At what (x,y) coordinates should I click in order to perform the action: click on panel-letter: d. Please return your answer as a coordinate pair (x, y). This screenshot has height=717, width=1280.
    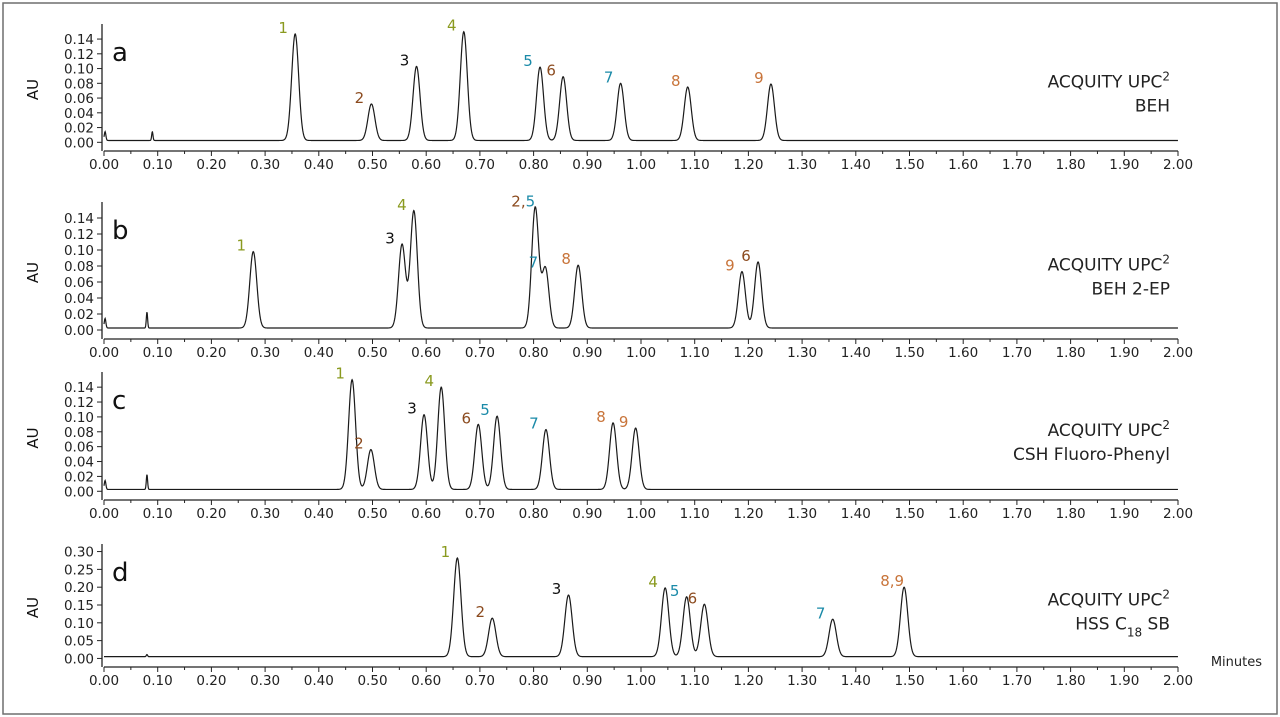
    Looking at the image, I should click on (120, 573).